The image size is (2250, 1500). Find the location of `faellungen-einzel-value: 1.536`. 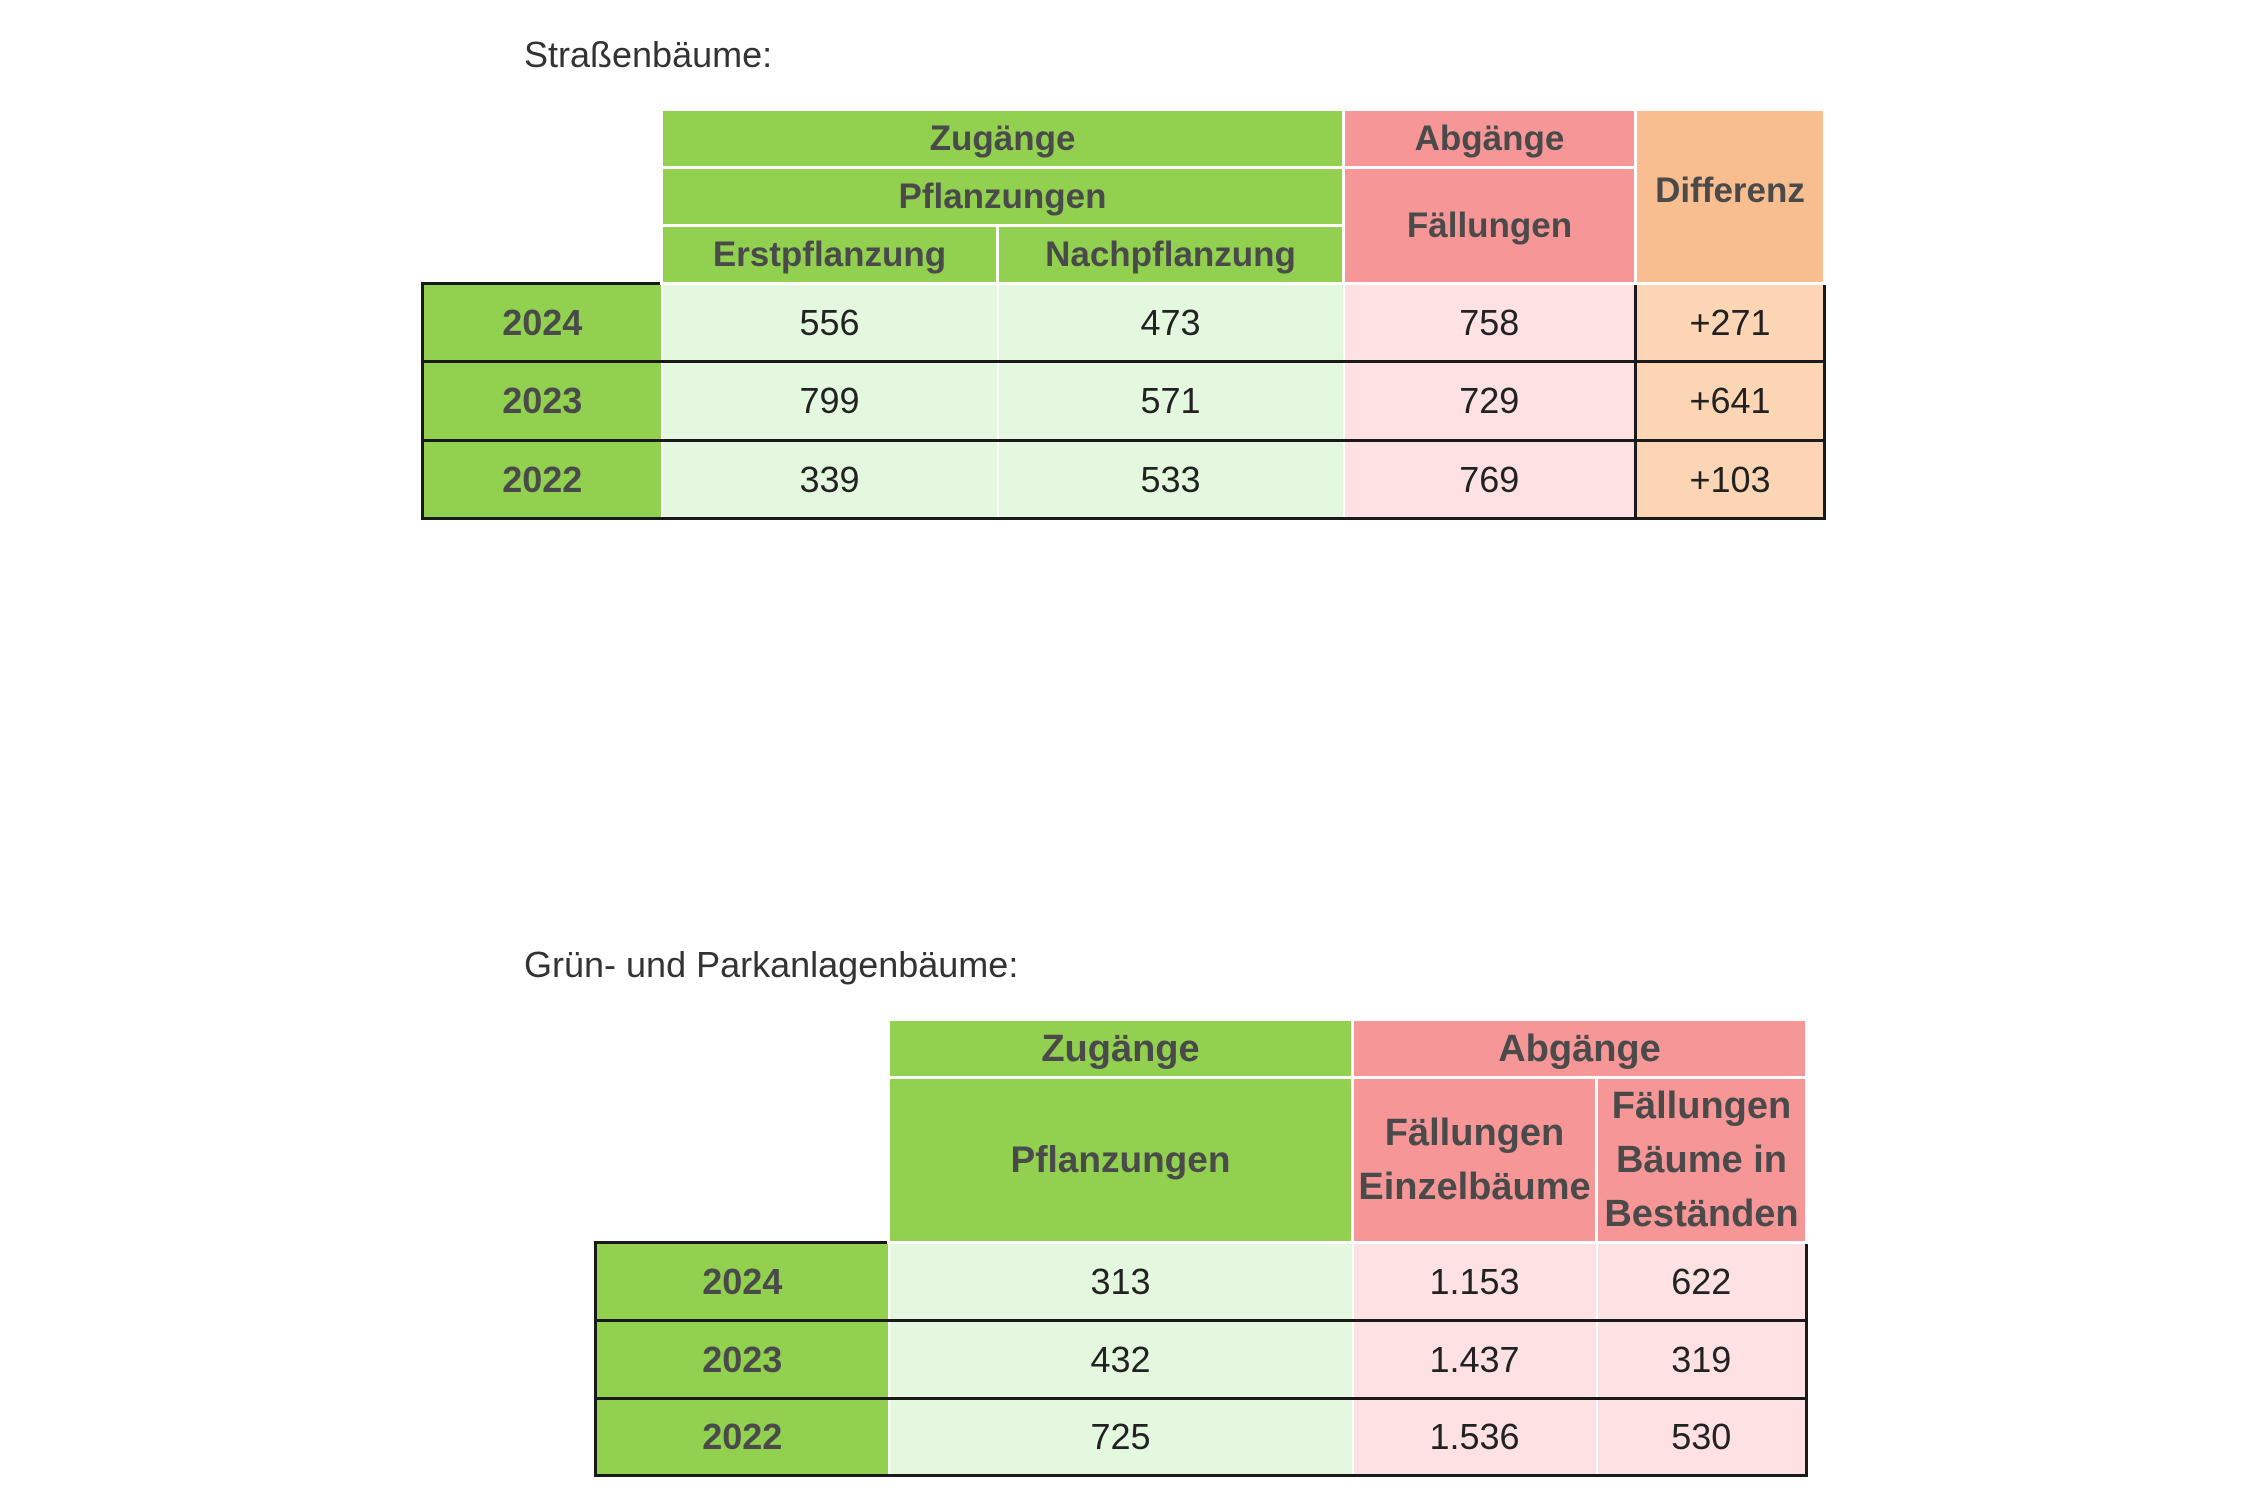

faellungen-einzel-value: 1.536 is located at coordinates (1474, 1437).